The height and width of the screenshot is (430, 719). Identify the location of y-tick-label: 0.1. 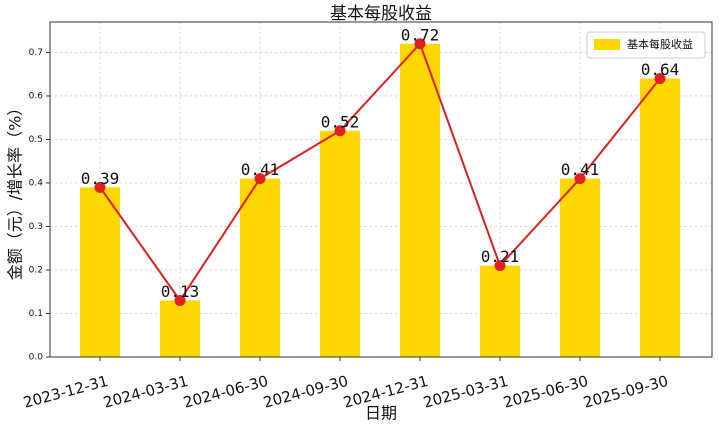
(36, 314).